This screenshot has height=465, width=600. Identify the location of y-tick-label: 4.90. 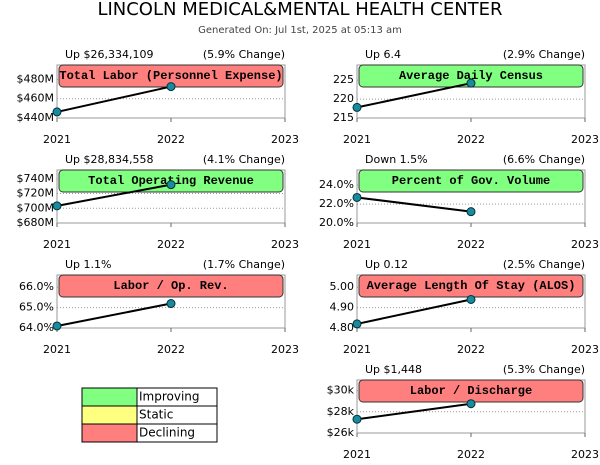
(342, 307).